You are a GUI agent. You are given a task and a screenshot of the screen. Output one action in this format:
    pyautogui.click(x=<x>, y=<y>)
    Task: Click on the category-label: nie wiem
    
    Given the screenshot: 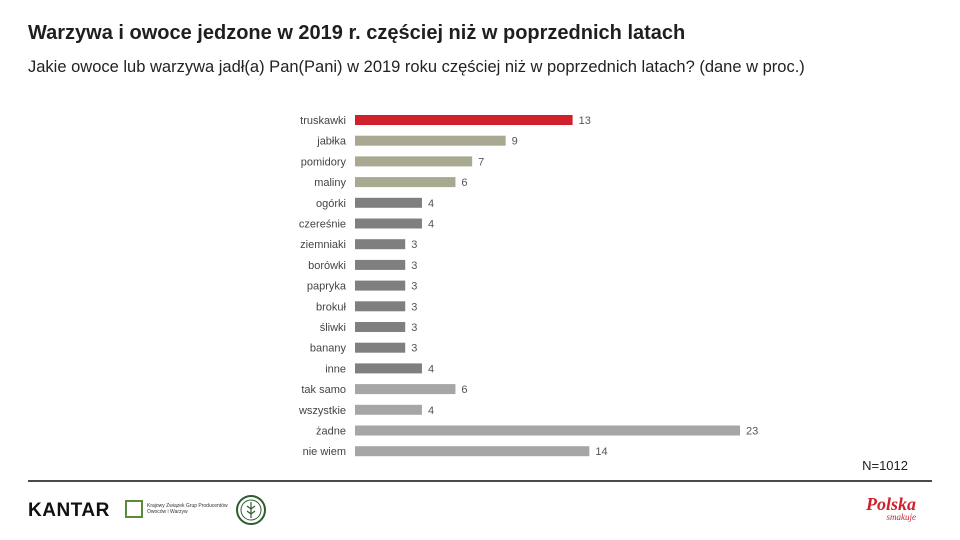 What is the action you would take?
    pyautogui.click(x=324, y=452)
    